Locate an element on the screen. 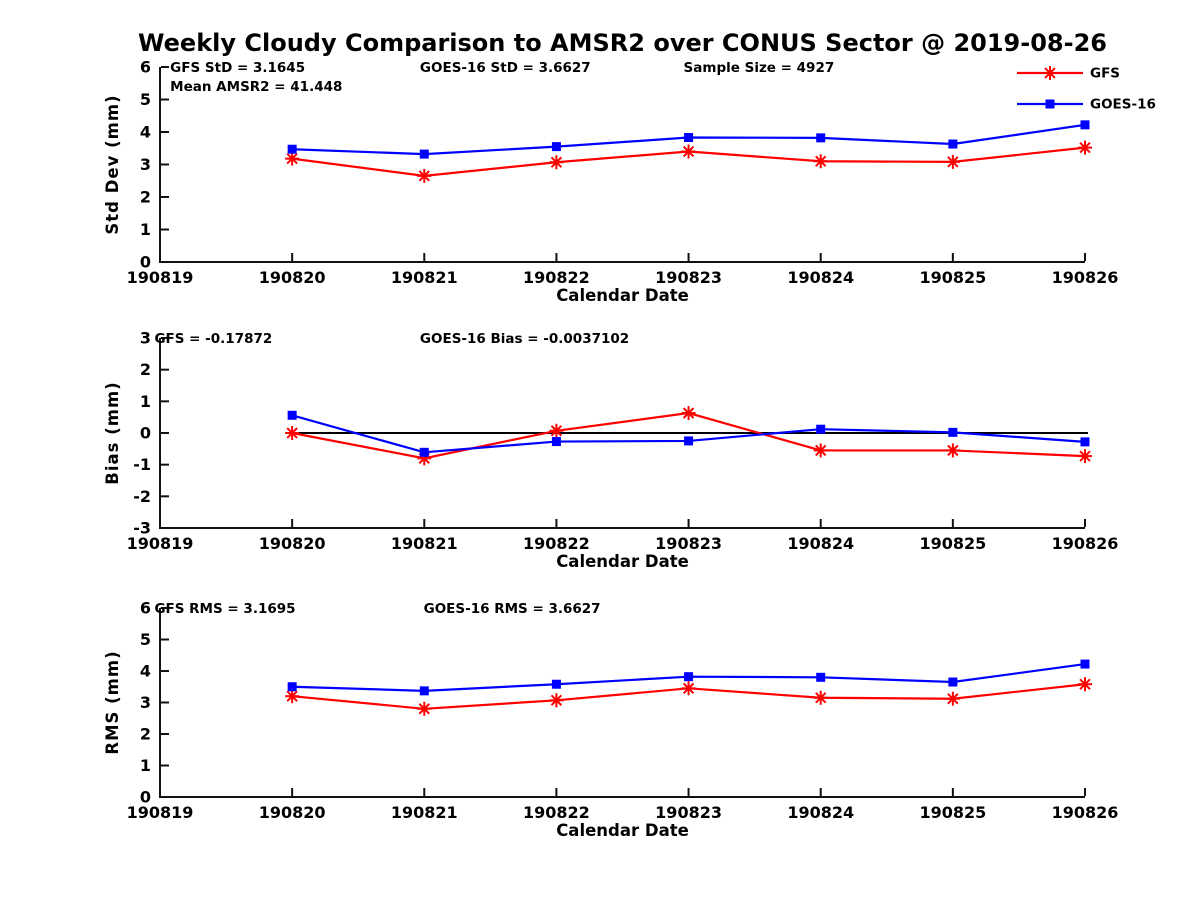 The width and height of the screenshot is (1200, 900). legend-square-marker is located at coordinates (1050, 104).